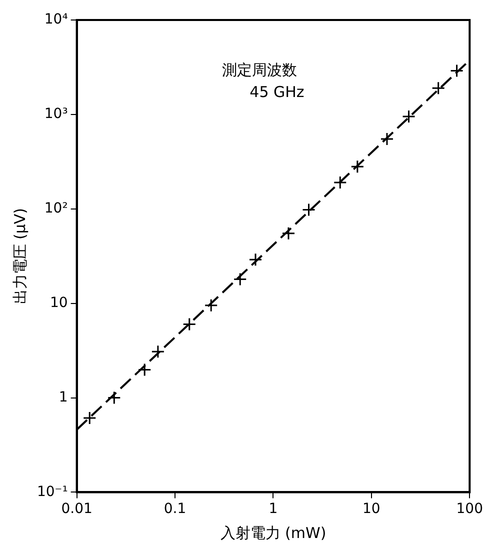 The width and height of the screenshot is (486, 555). What do you see at coordinates (470, 509) in the screenshot?
I see `x-tick-label: 100` at bounding box center [470, 509].